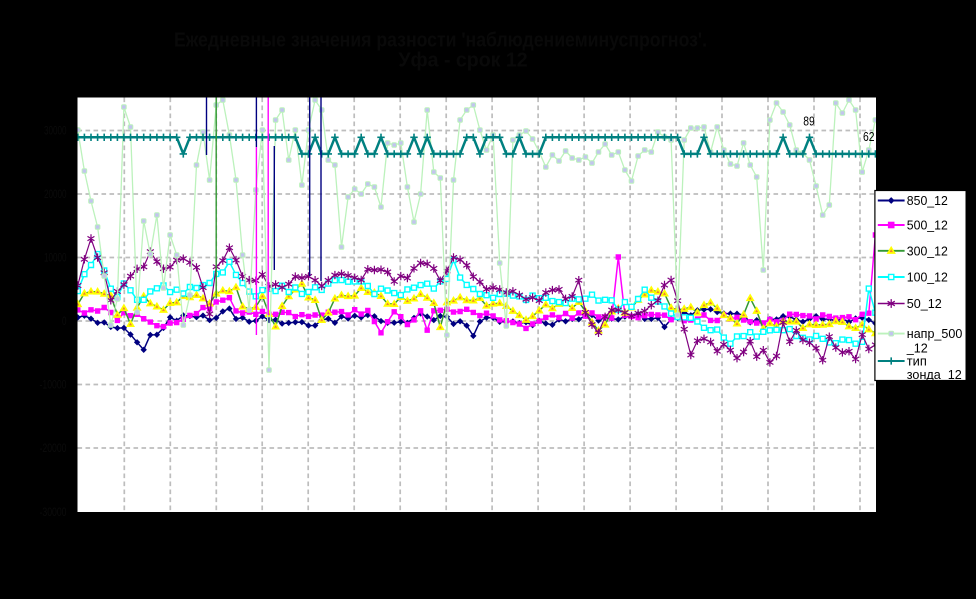 The image size is (976, 599). Describe the element at coordinates (53, 386) in the screenshot. I see `svg-text: -10000` at that location.